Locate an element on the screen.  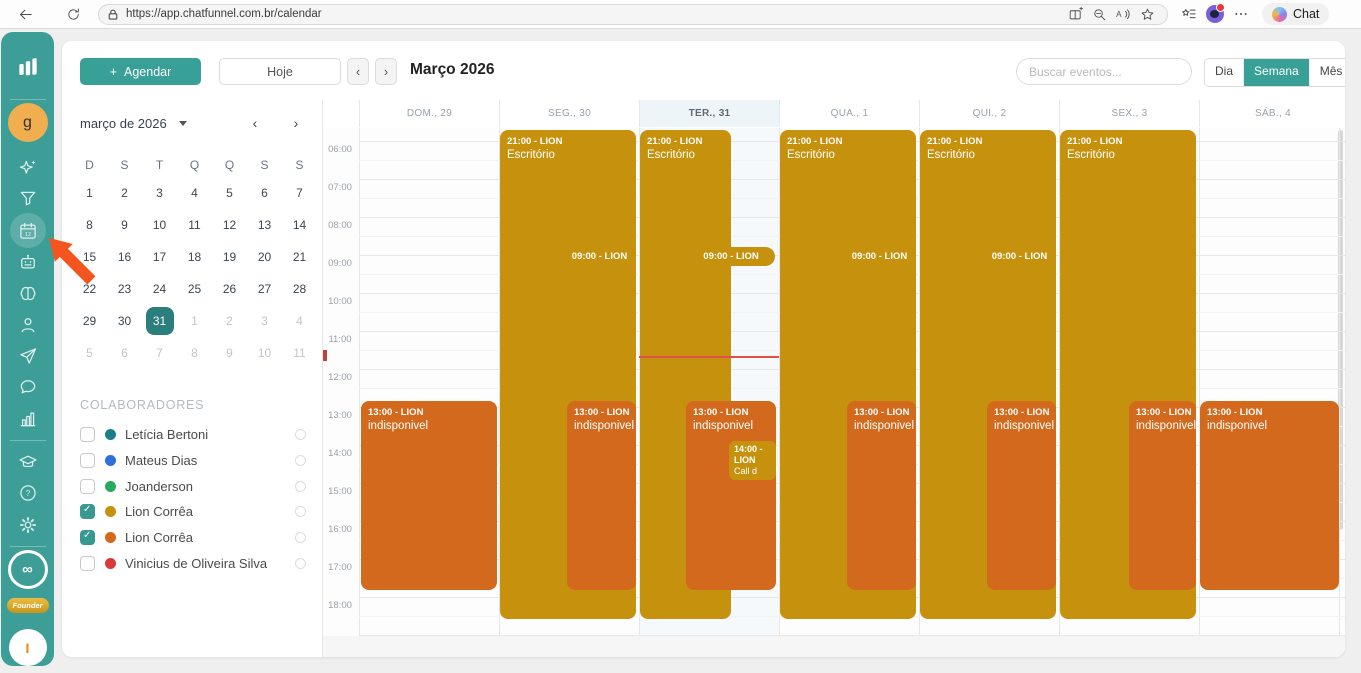
view-mês: Mês is located at coordinates (1326, 72).